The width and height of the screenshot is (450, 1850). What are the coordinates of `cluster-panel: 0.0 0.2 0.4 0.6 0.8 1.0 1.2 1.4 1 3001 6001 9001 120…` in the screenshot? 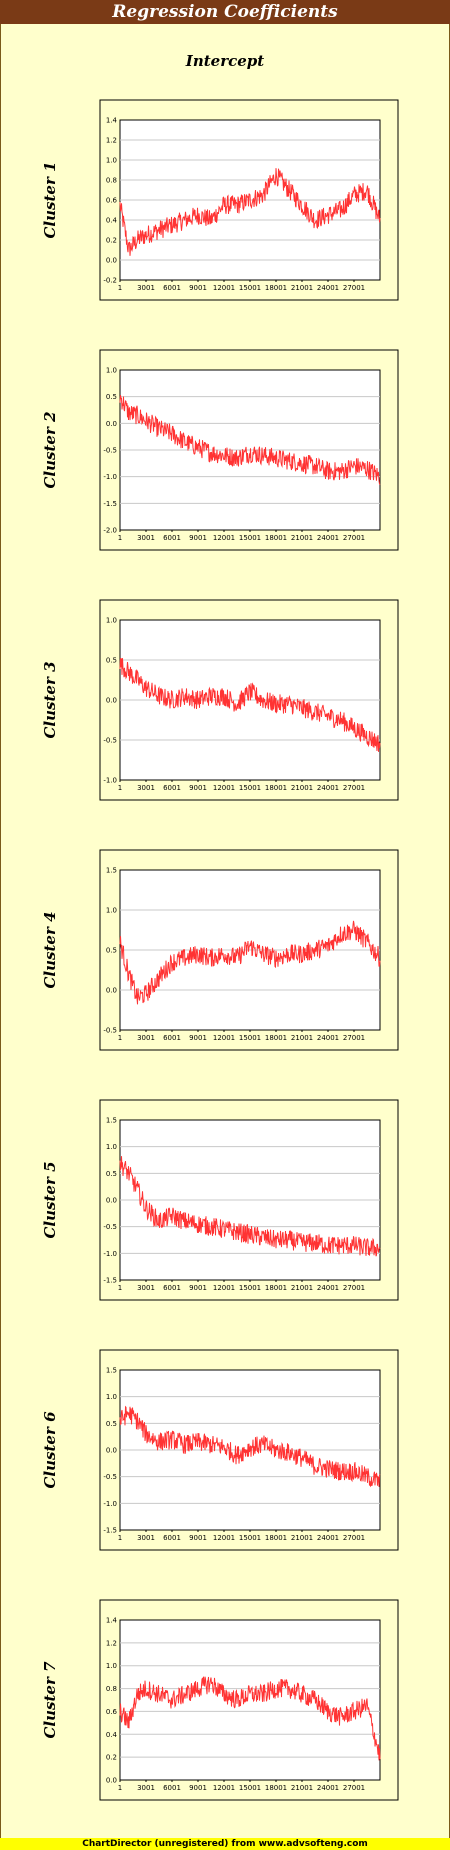 It's located at (220, 1700).